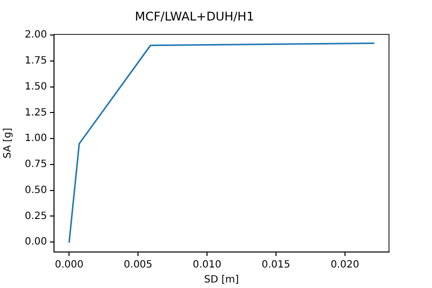 Image resolution: width=432 pixels, height=288 pixels. I want to click on x-tick-label: 0.000, so click(69, 265).